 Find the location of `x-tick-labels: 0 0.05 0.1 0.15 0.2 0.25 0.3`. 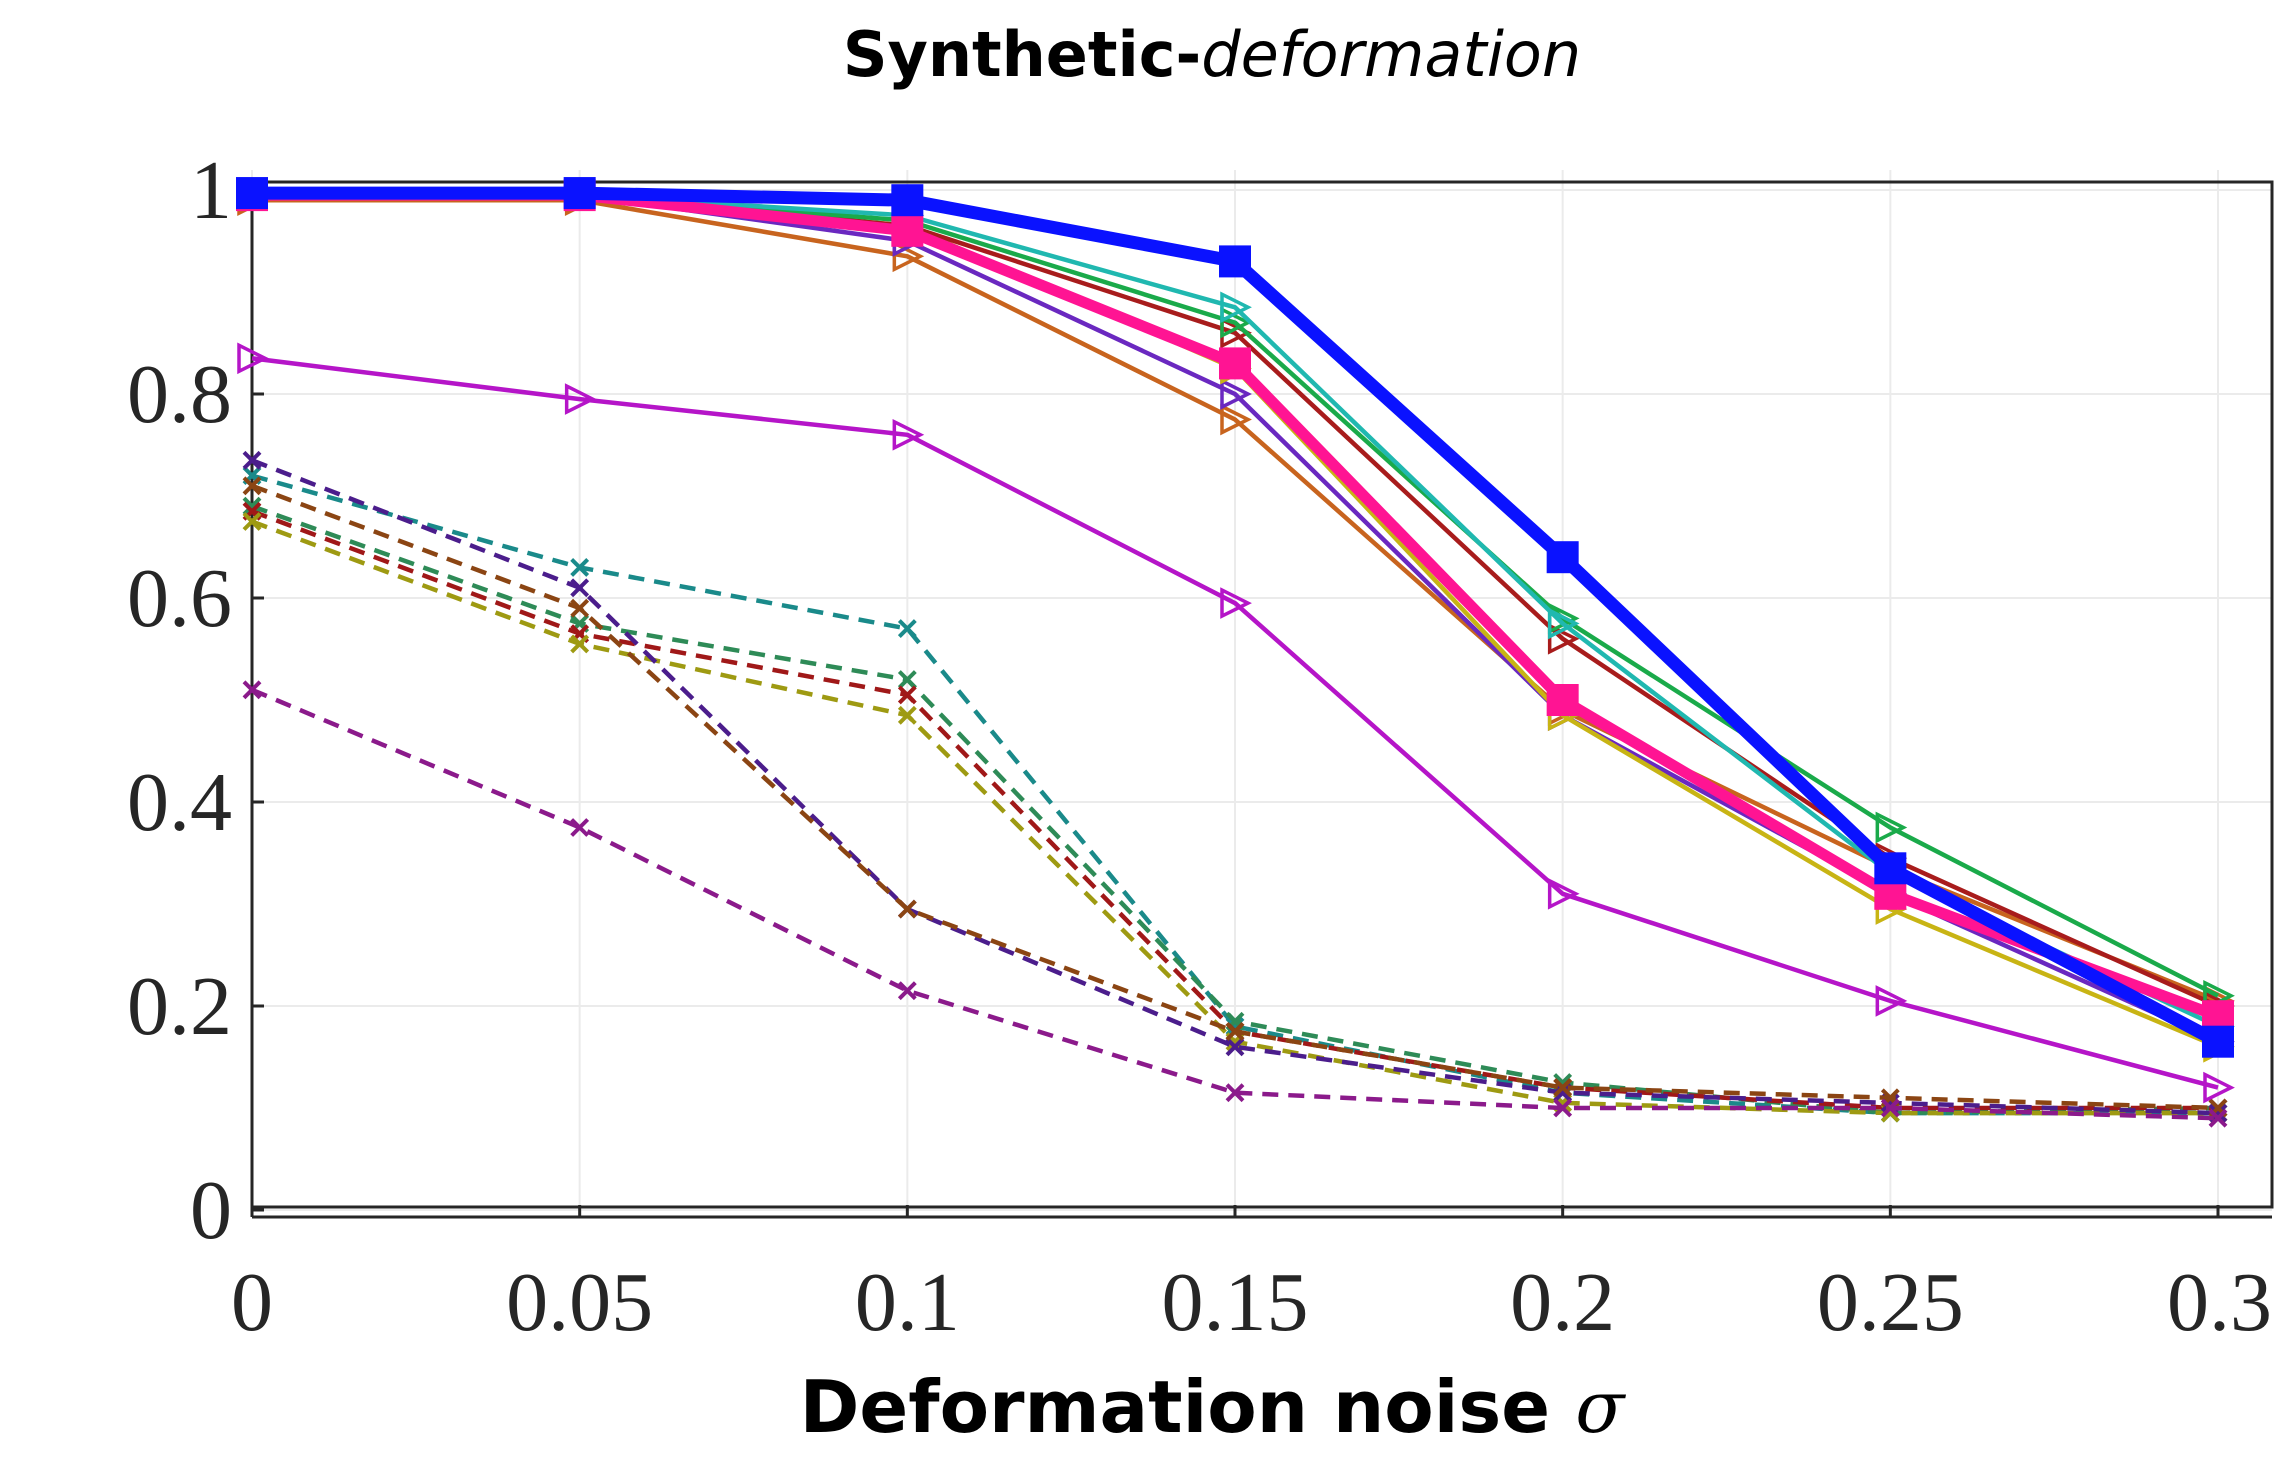

x-tick-labels: 0 0.05 0.1 0.15 0.2 0.25 0.3 is located at coordinates (1251, 1302).